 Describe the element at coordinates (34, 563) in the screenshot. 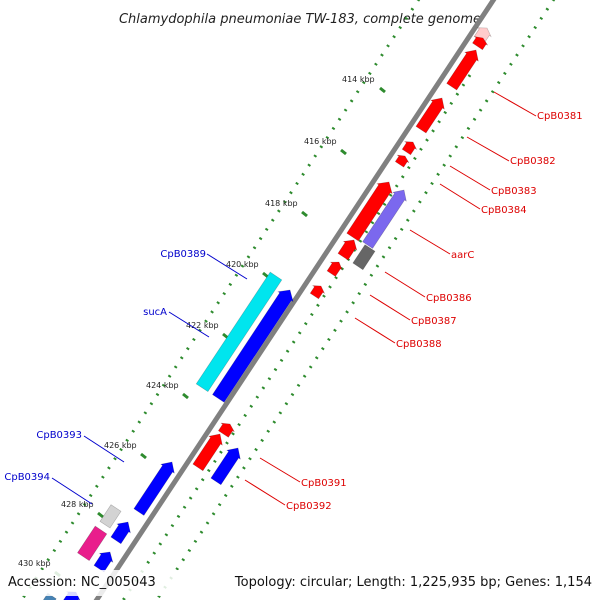

I see `tick-label: 430 kbp` at that location.